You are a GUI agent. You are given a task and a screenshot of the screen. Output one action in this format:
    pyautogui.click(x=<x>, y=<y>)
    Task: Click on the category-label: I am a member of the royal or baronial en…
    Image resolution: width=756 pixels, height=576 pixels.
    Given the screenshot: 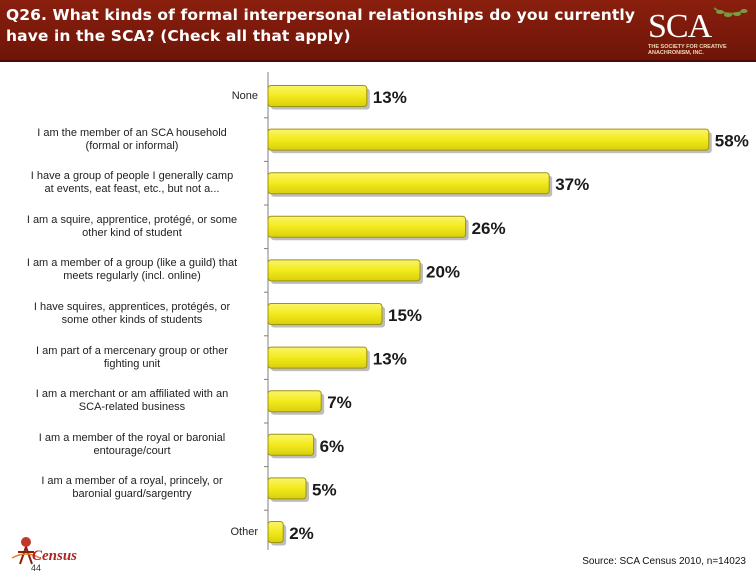 What is the action you would take?
    pyautogui.click(x=132, y=445)
    